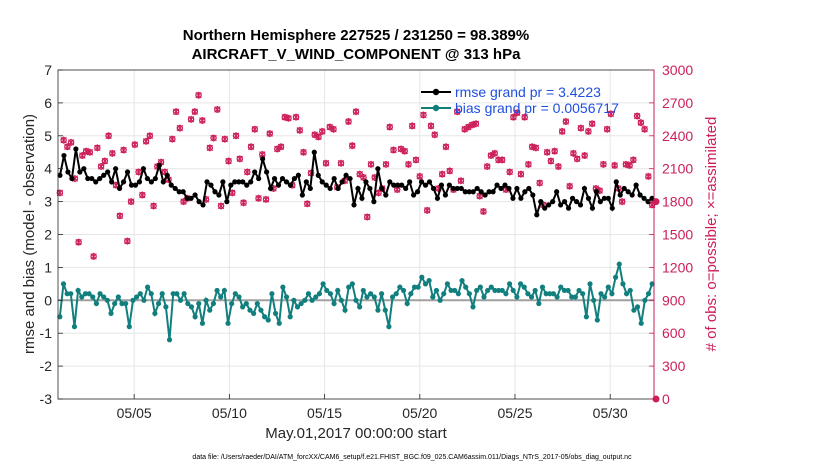 This screenshot has height=470, width=830. I want to click on legend-label-rmse: rmse grand pr = 3.4223, so click(528, 92).